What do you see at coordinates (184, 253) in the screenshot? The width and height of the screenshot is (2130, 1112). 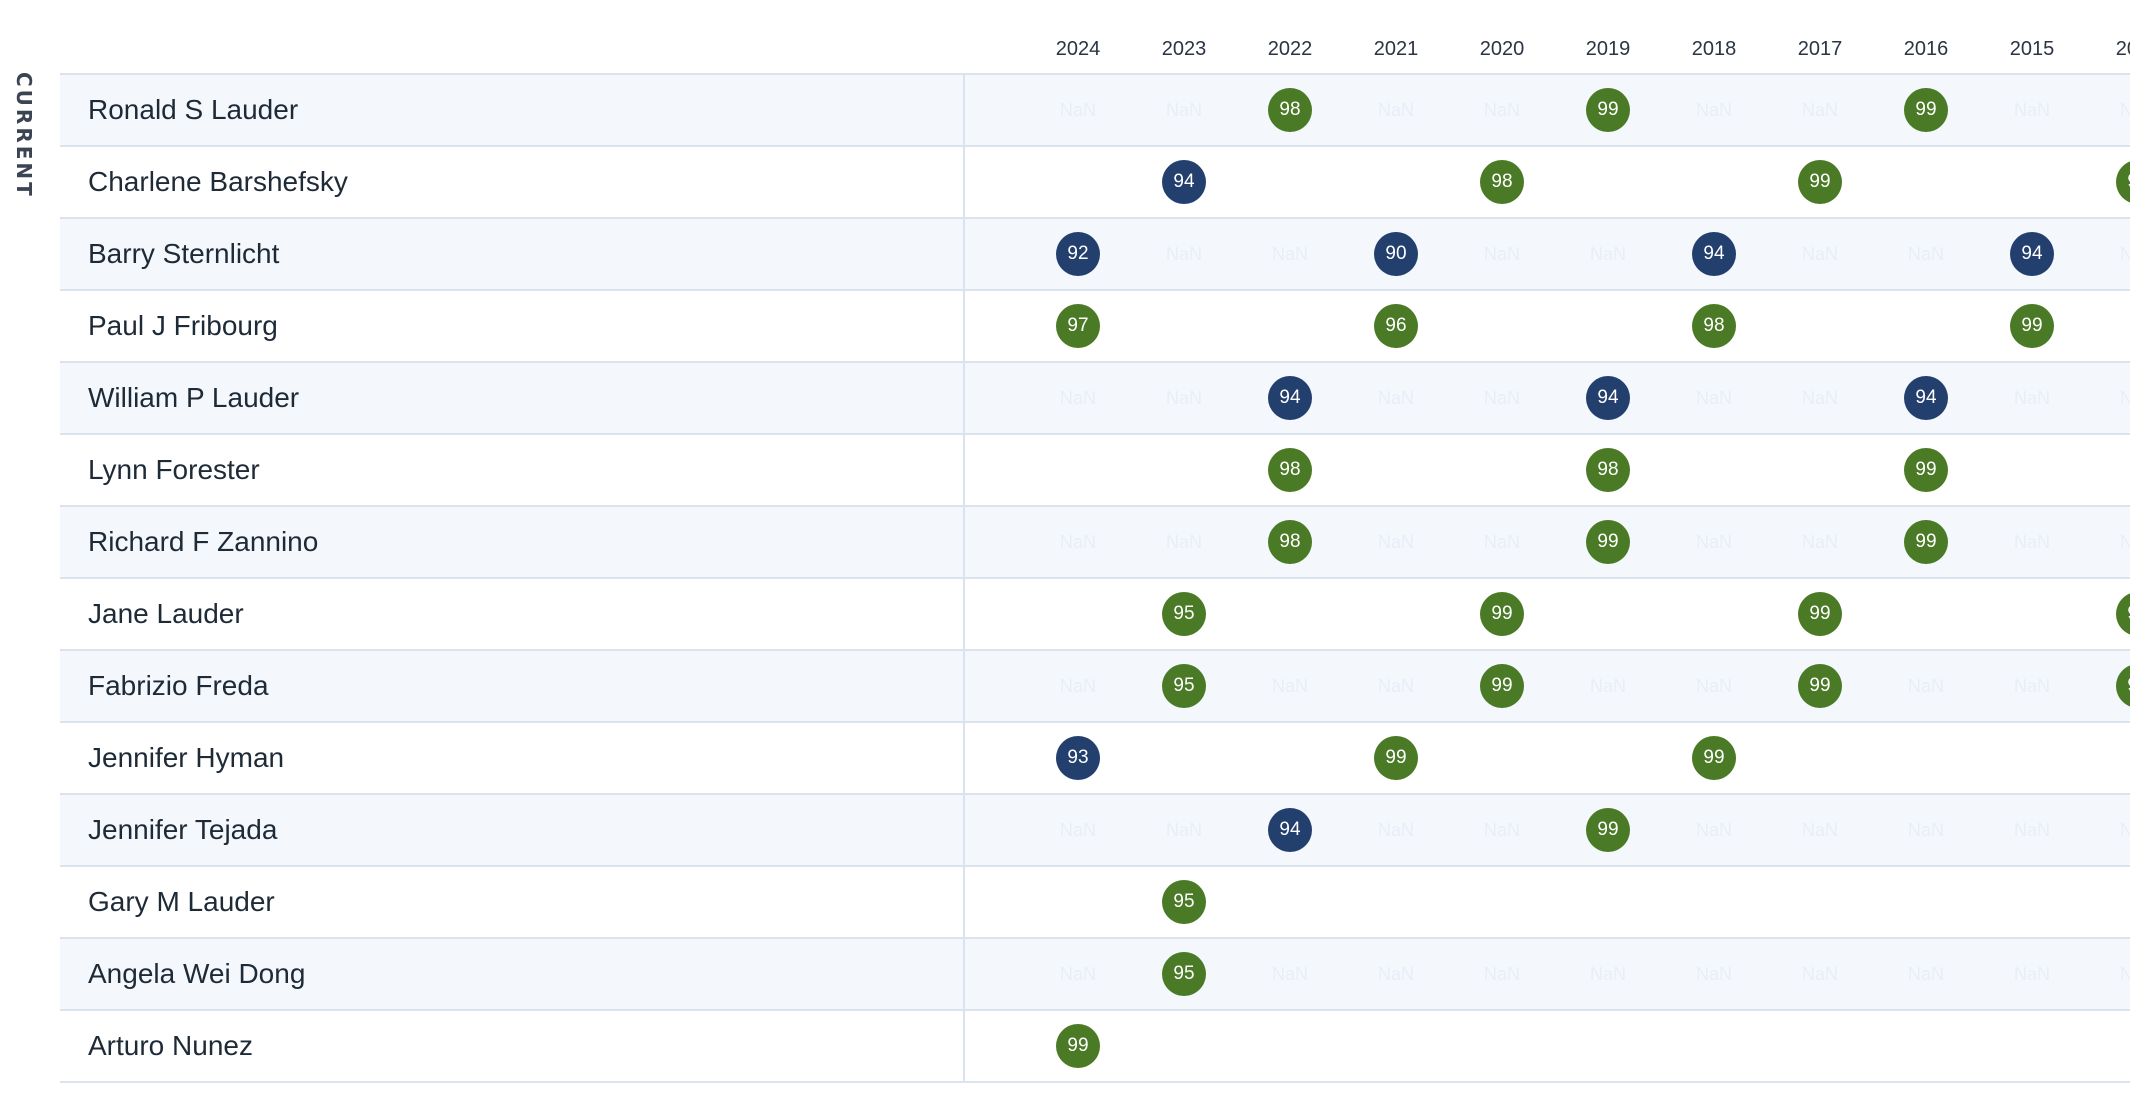 I see `person-name: Barry Sternlicht` at bounding box center [184, 253].